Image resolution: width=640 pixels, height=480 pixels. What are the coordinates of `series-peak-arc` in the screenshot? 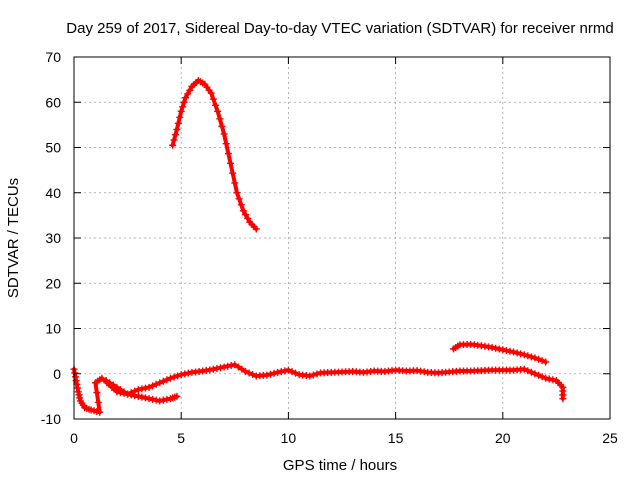 It's located at (214, 155).